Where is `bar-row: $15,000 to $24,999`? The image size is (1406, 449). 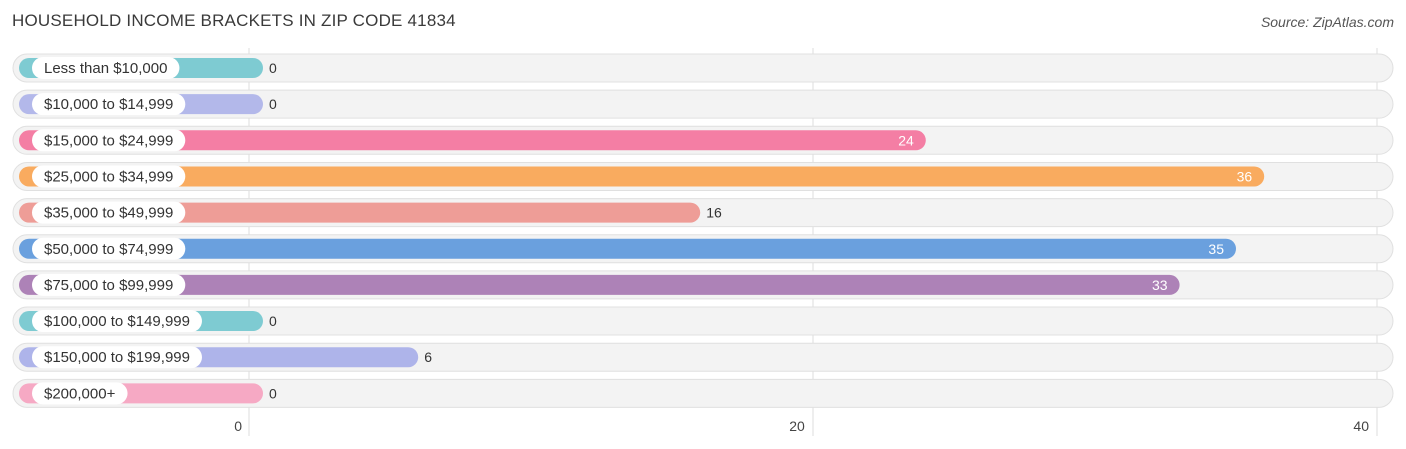
bar-row: $15,000 to $24,999 is located at coordinates (703, 140).